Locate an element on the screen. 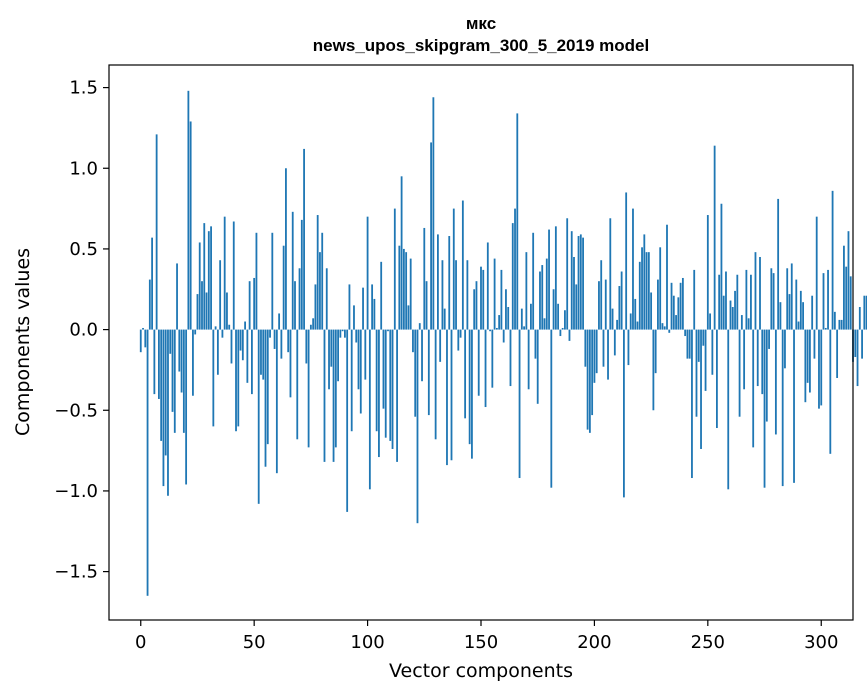  y-tick-label: 1.5 is located at coordinates (83, 88).